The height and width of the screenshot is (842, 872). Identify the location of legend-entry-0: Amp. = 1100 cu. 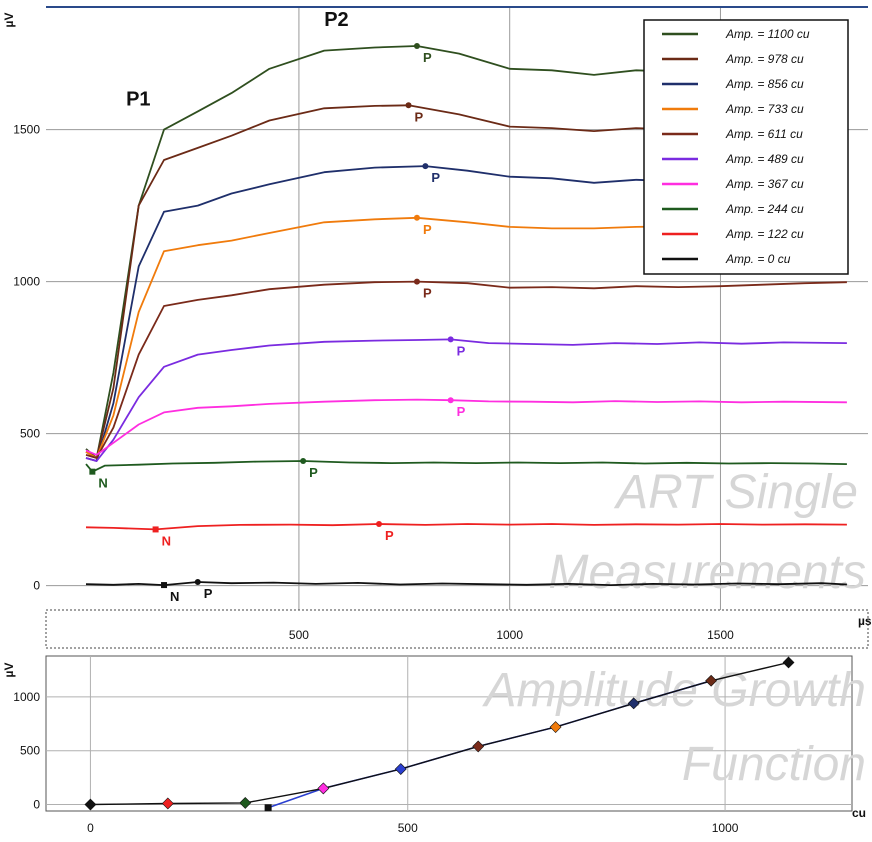
(767, 34).